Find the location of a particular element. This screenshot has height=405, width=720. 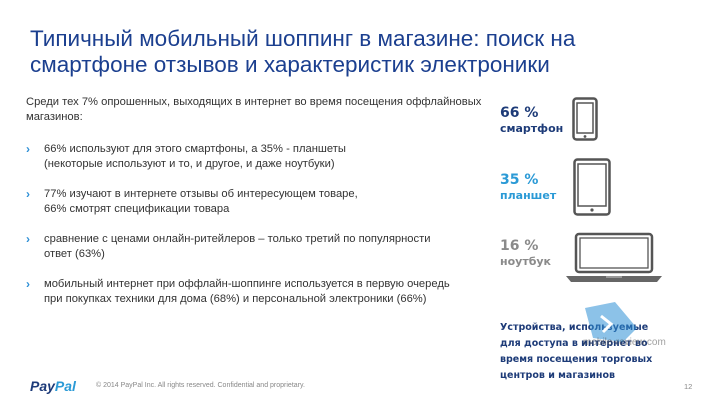

stat-label: ноутбук is located at coordinates (526, 261).